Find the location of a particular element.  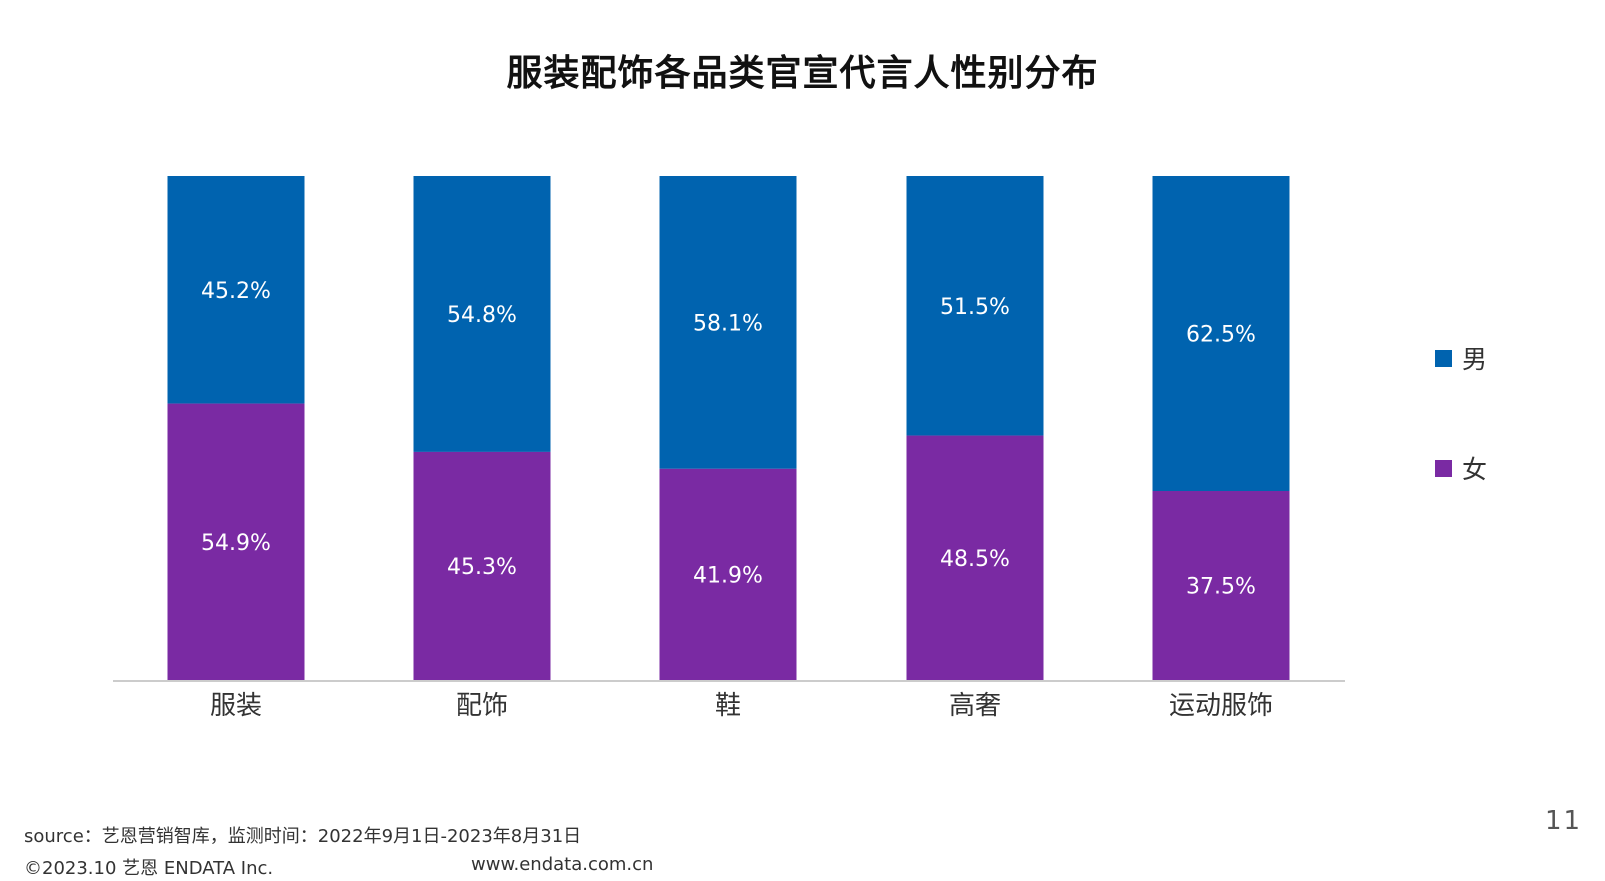

data-label-male-0: 45.2% is located at coordinates (236, 291).